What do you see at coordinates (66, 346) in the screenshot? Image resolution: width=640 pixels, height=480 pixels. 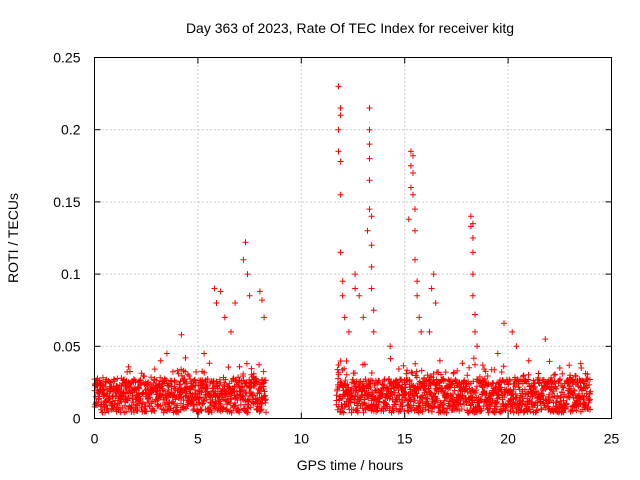 I see `y-tick-label: 0.05` at bounding box center [66, 346].